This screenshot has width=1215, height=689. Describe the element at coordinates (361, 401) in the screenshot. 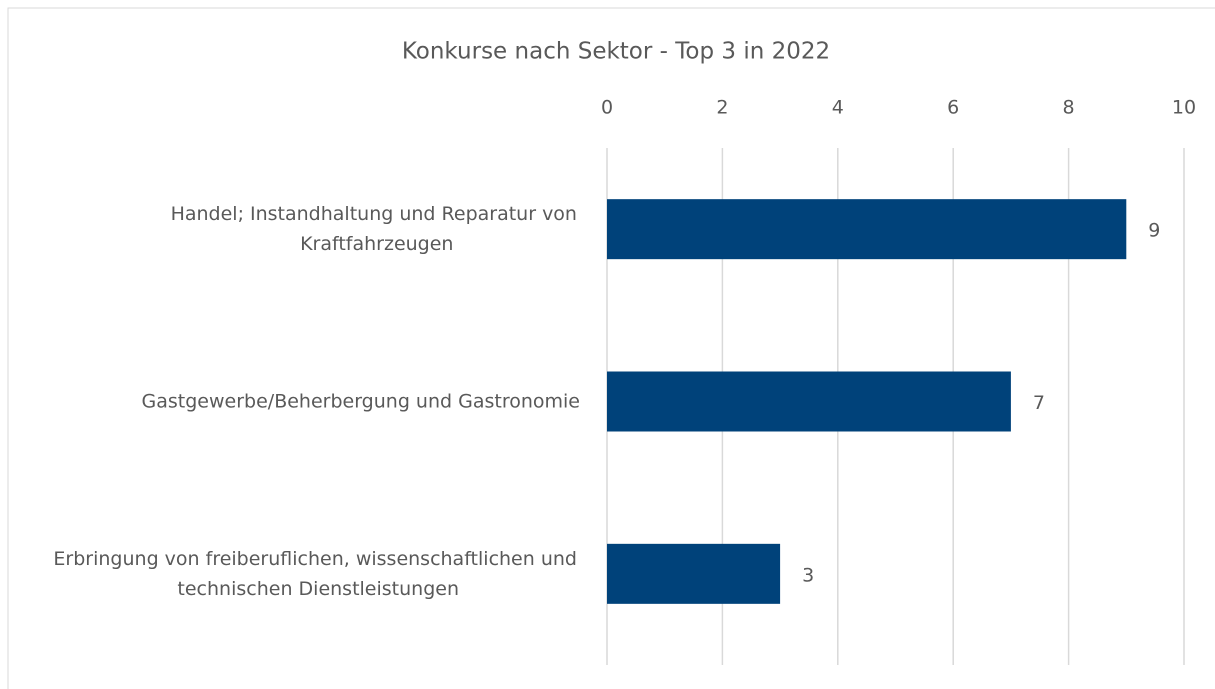

I see `y-tick-label: Gastgewerbe/Beherbergung und Gastronomie` at that location.